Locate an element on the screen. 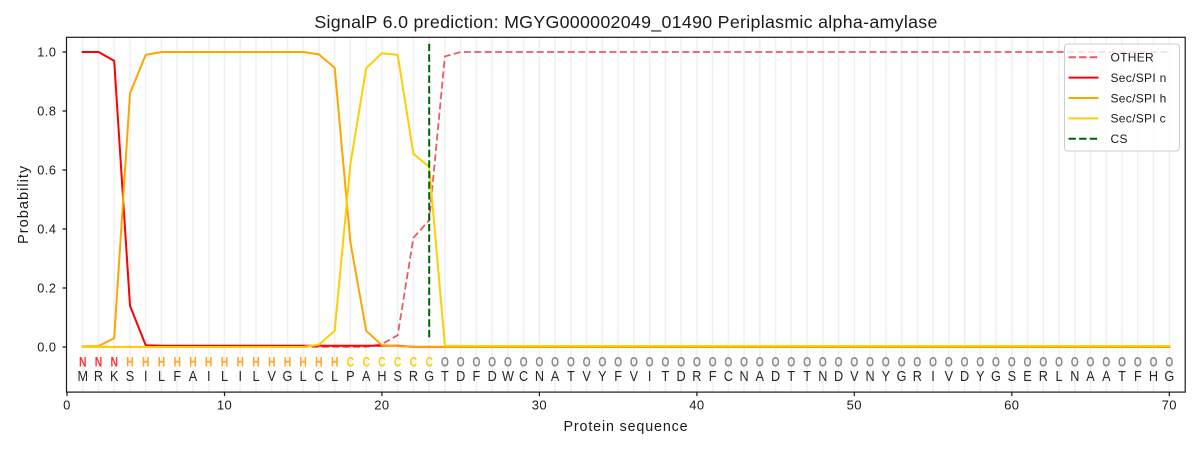  svg-text: CS is located at coordinates (1119, 139).